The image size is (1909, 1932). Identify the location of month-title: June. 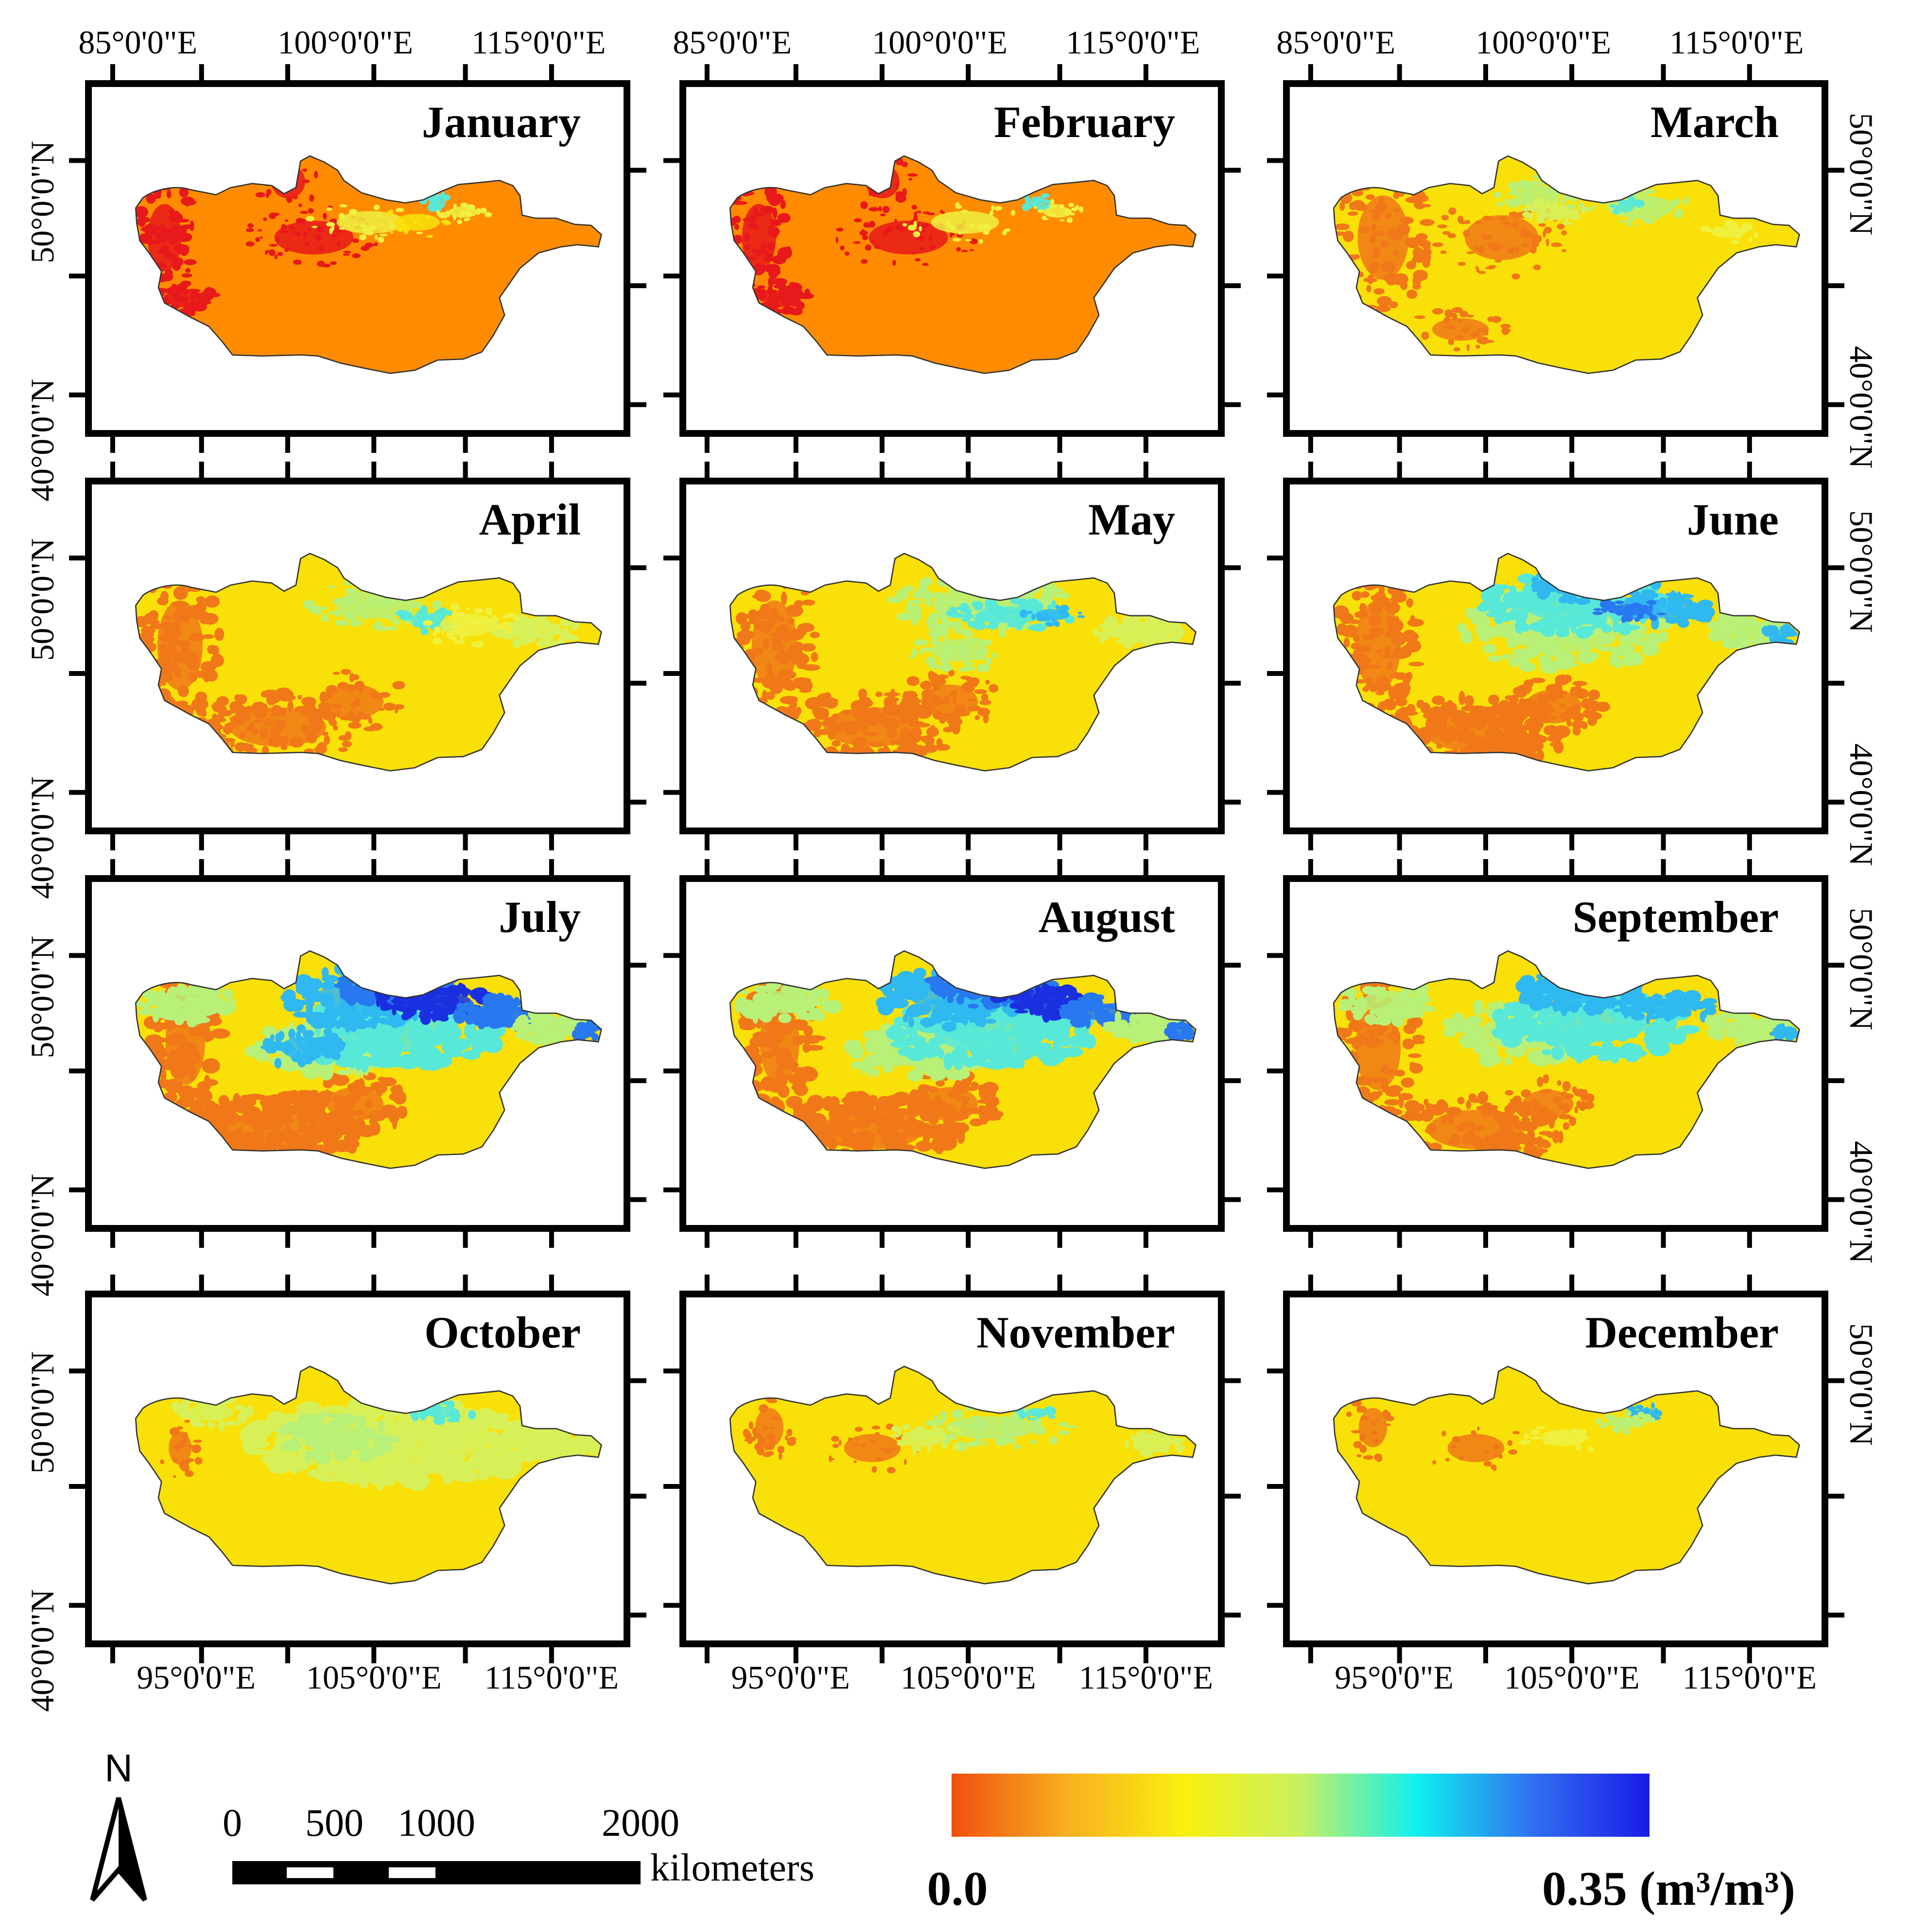
(1733, 519).